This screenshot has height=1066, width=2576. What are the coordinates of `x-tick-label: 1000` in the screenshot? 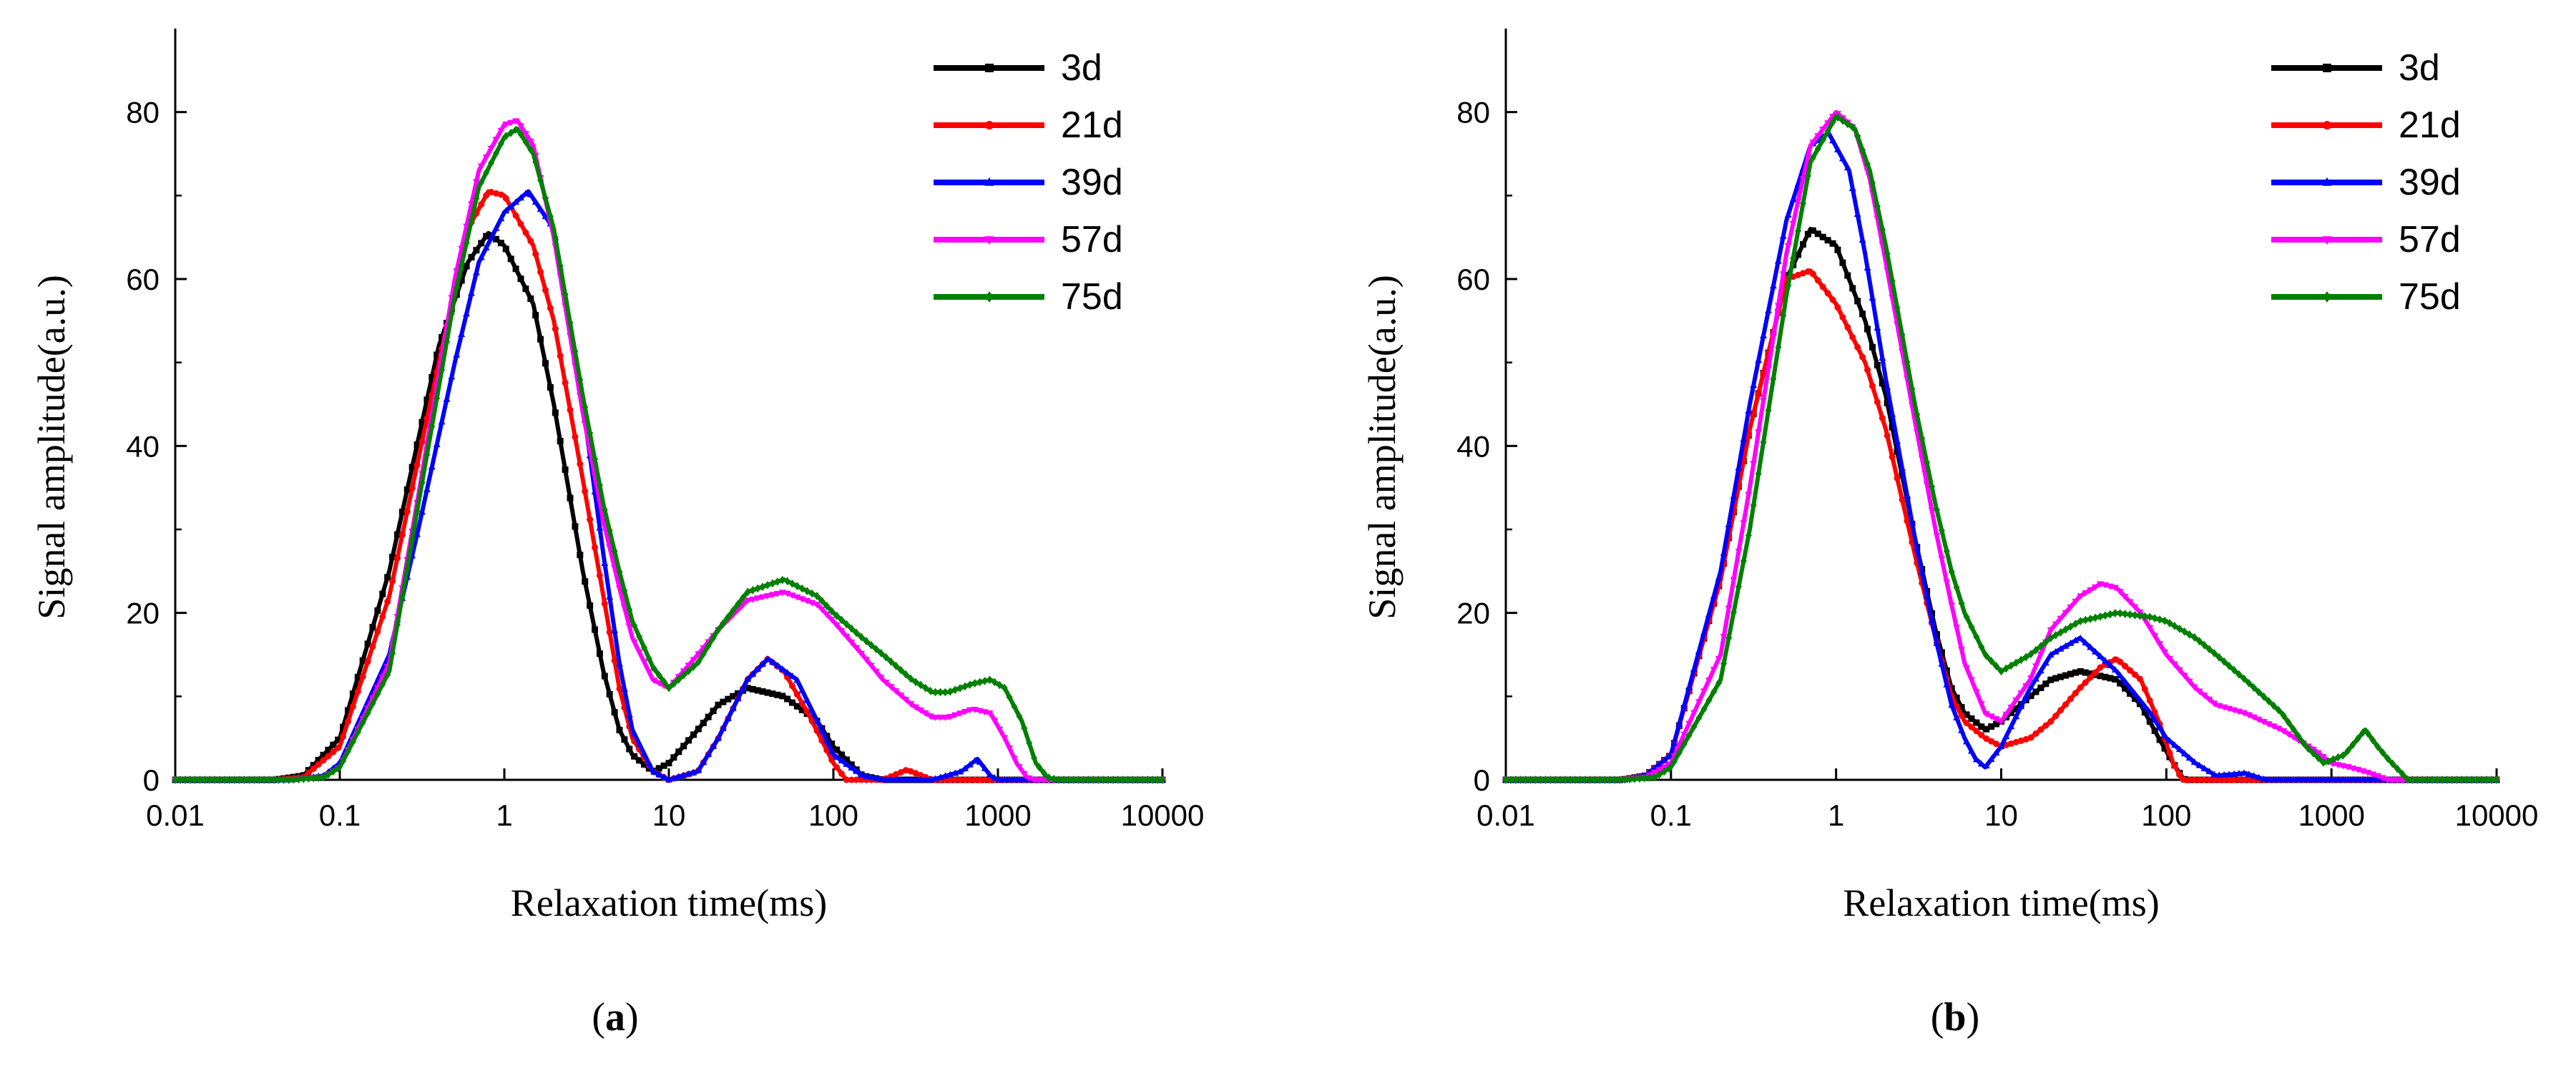 It's located at (997, 815).